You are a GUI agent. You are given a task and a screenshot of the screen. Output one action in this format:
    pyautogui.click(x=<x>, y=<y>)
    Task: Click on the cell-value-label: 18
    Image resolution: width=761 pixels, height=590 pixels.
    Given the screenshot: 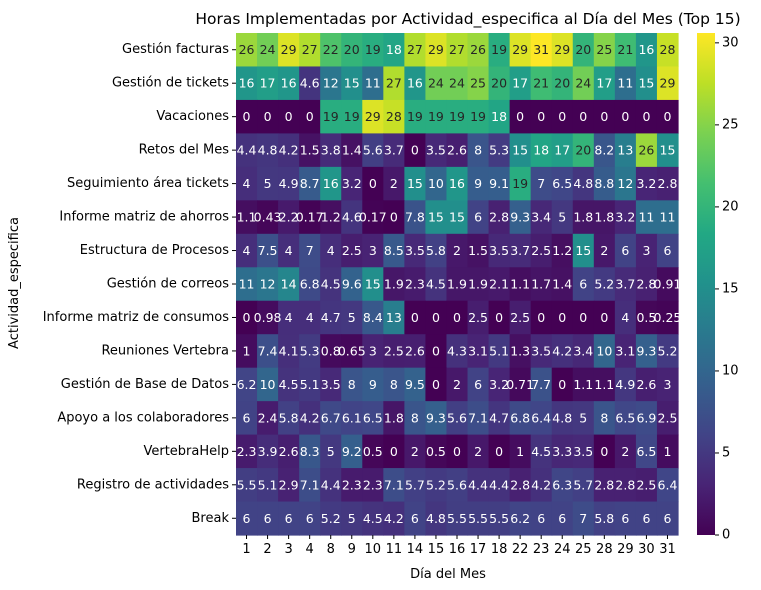 What is the action you would take?
    pyautogui.click(x=394, y=49)
    